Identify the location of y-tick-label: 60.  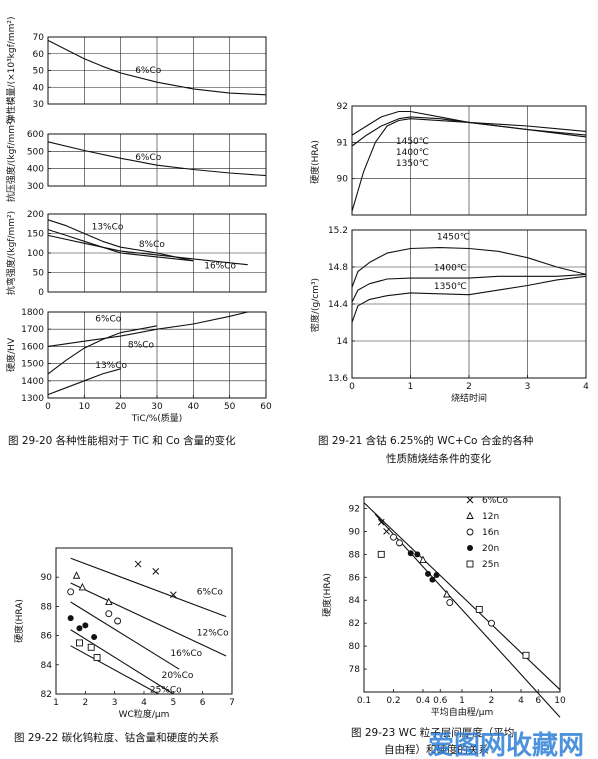
(39, 55).